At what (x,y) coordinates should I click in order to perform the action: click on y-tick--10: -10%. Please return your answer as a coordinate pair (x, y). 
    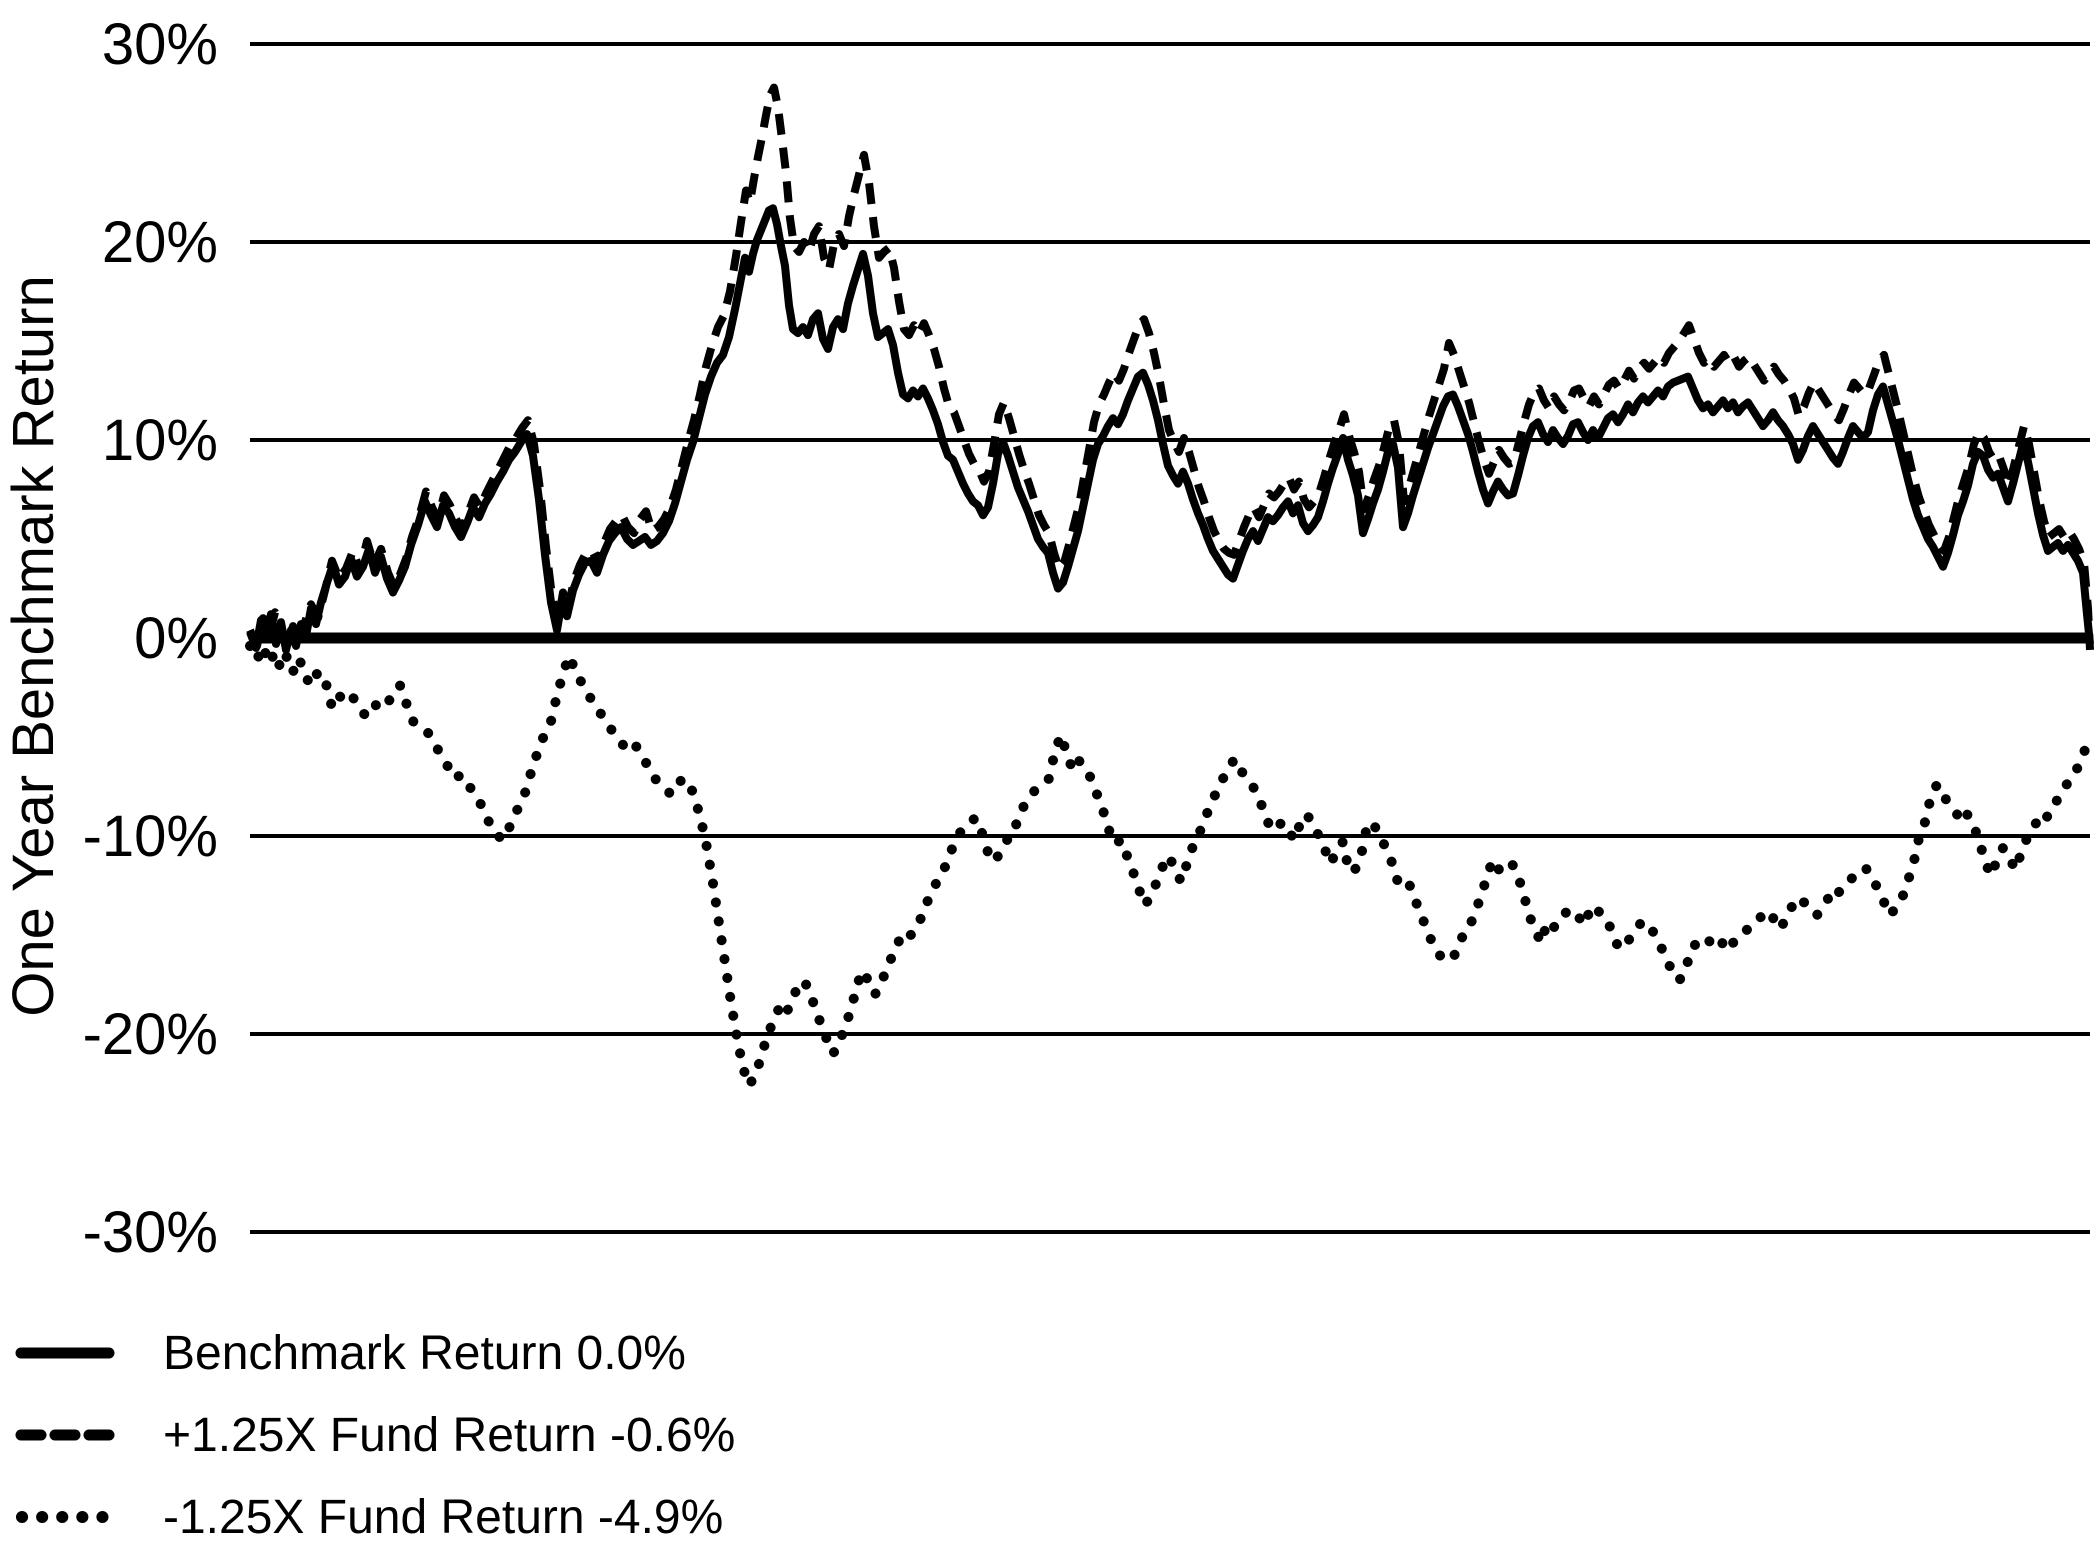
    Looking at the image, I should click on (150, 836).